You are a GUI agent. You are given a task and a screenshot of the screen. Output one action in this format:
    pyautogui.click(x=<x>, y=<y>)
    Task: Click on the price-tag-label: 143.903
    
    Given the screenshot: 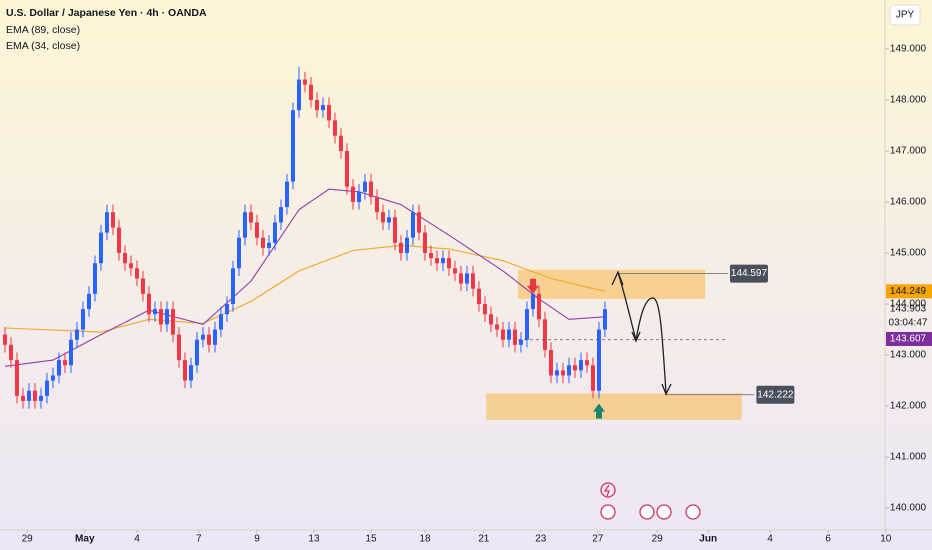 What is the action you would take?
    pyautogui.click(x=908, y=309)
    